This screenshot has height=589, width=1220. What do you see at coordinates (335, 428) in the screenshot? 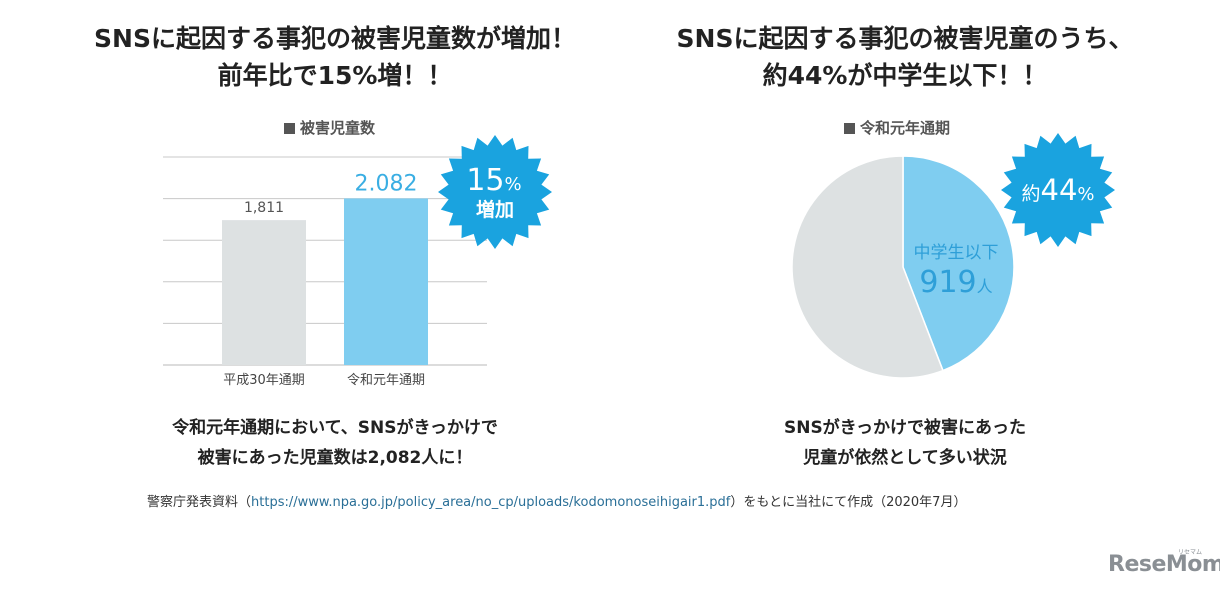
I see `left-caption-line1: 令和元年通期において、SNSがきっかけで` at bounding box center [335, 428].